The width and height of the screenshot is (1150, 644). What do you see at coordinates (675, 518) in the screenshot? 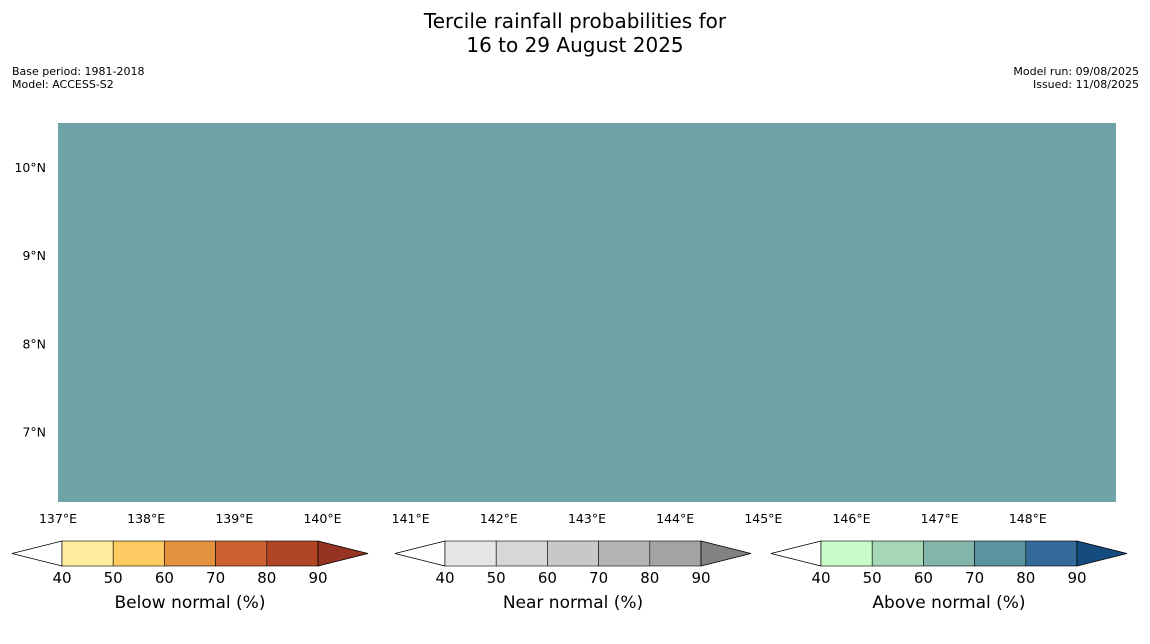
I see `lon-tick-label: 144°E` at bounding box center [675, 518].